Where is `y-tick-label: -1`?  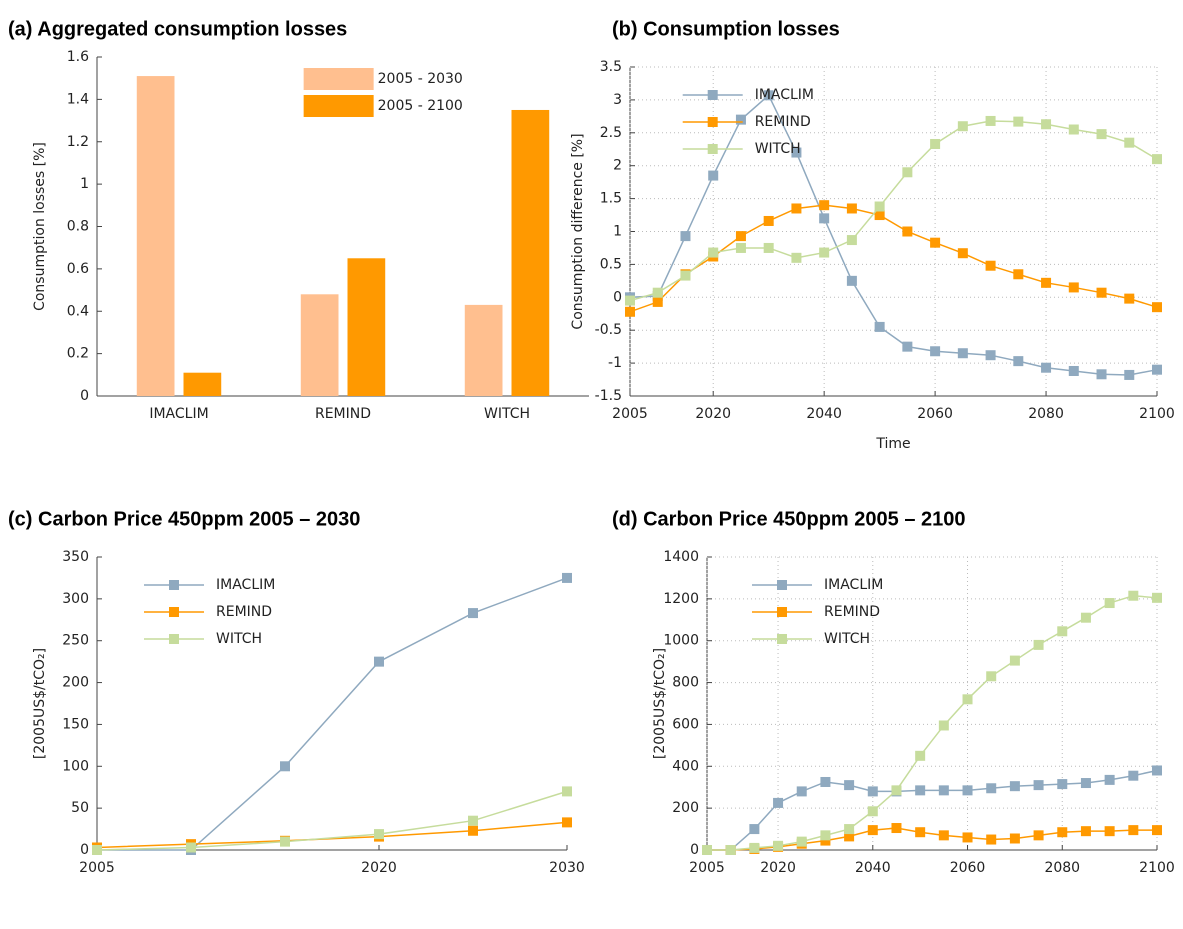
y-tick-label: -1 is located at coordinates (615, 363).